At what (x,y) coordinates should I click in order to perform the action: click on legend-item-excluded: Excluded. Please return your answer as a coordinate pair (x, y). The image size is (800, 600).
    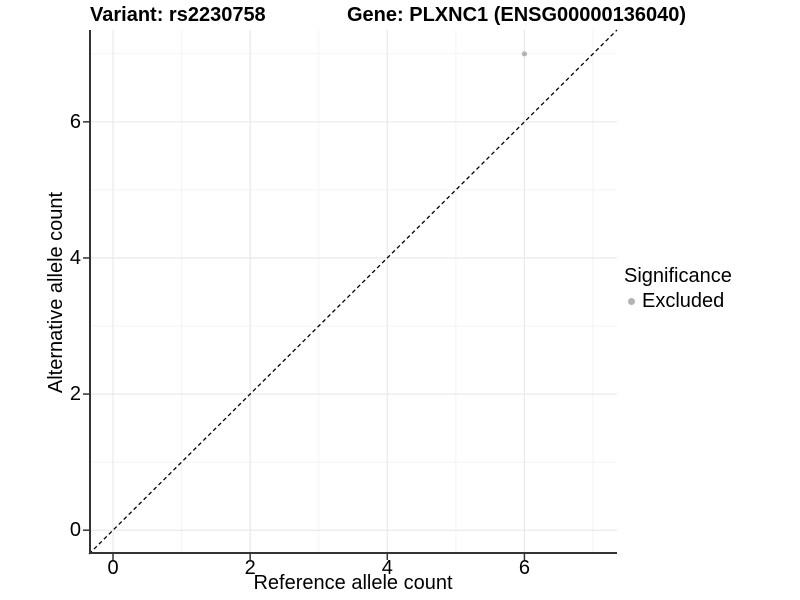
    Looking at the image, I should click on (678, 301).